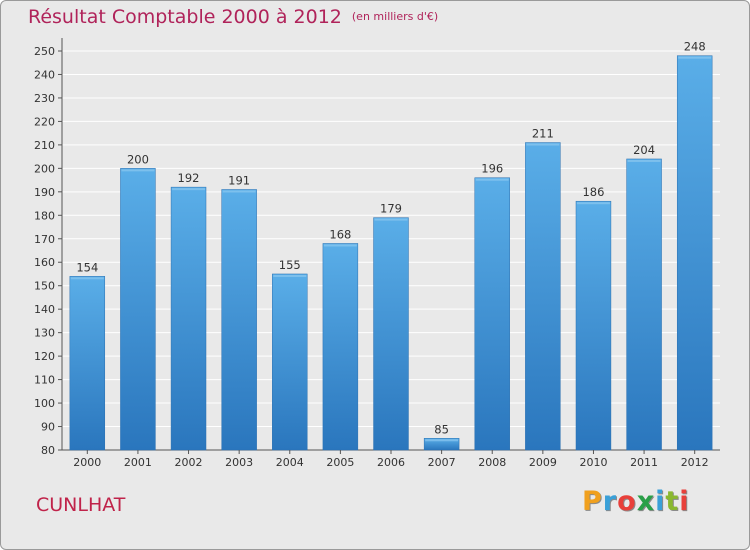 The width and height of the screenshot is (750, 550). I want to click on x-tick-label: 2012, so click(695, 462).